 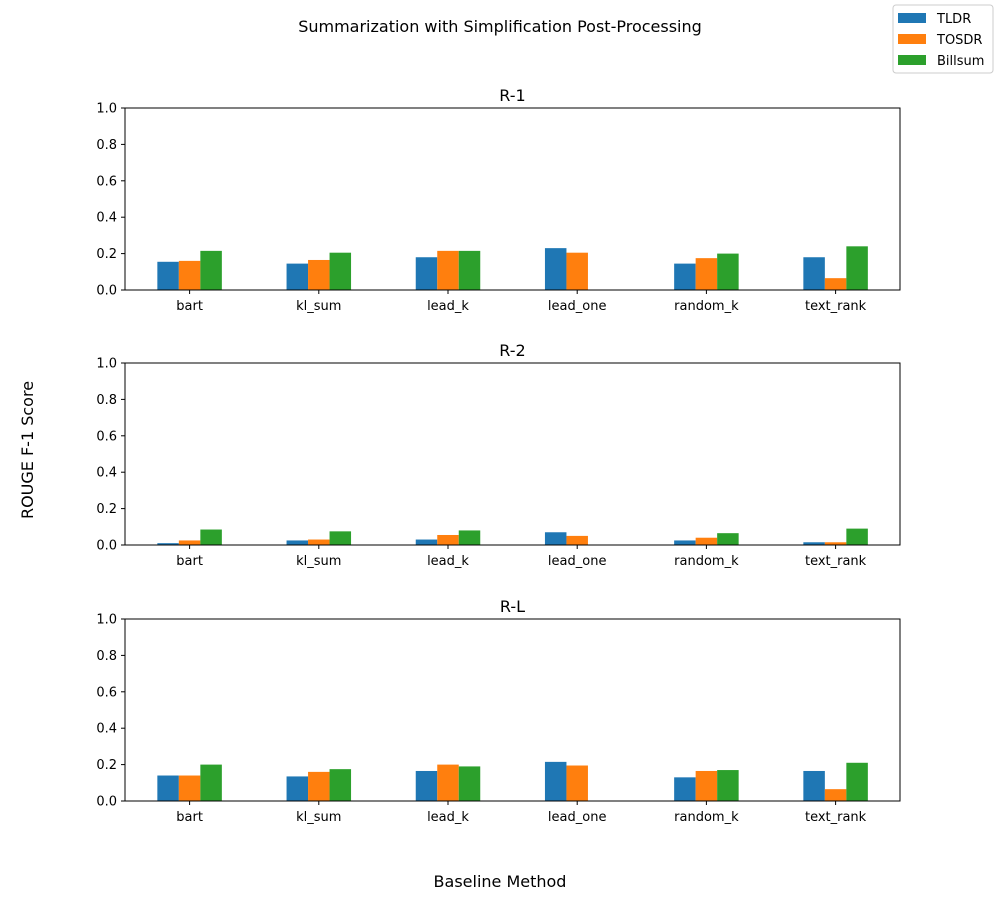 What do you see at coordinates (577, 783) in the screenshot?
I see `panel-r-l-bar-tosdr-lead_one` at bounding box center [577, 783].